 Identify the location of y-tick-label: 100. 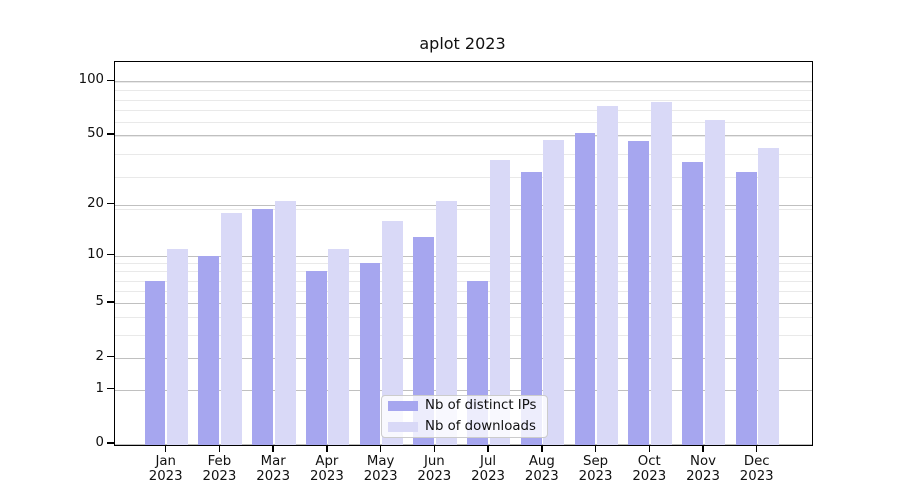
(91, 80).